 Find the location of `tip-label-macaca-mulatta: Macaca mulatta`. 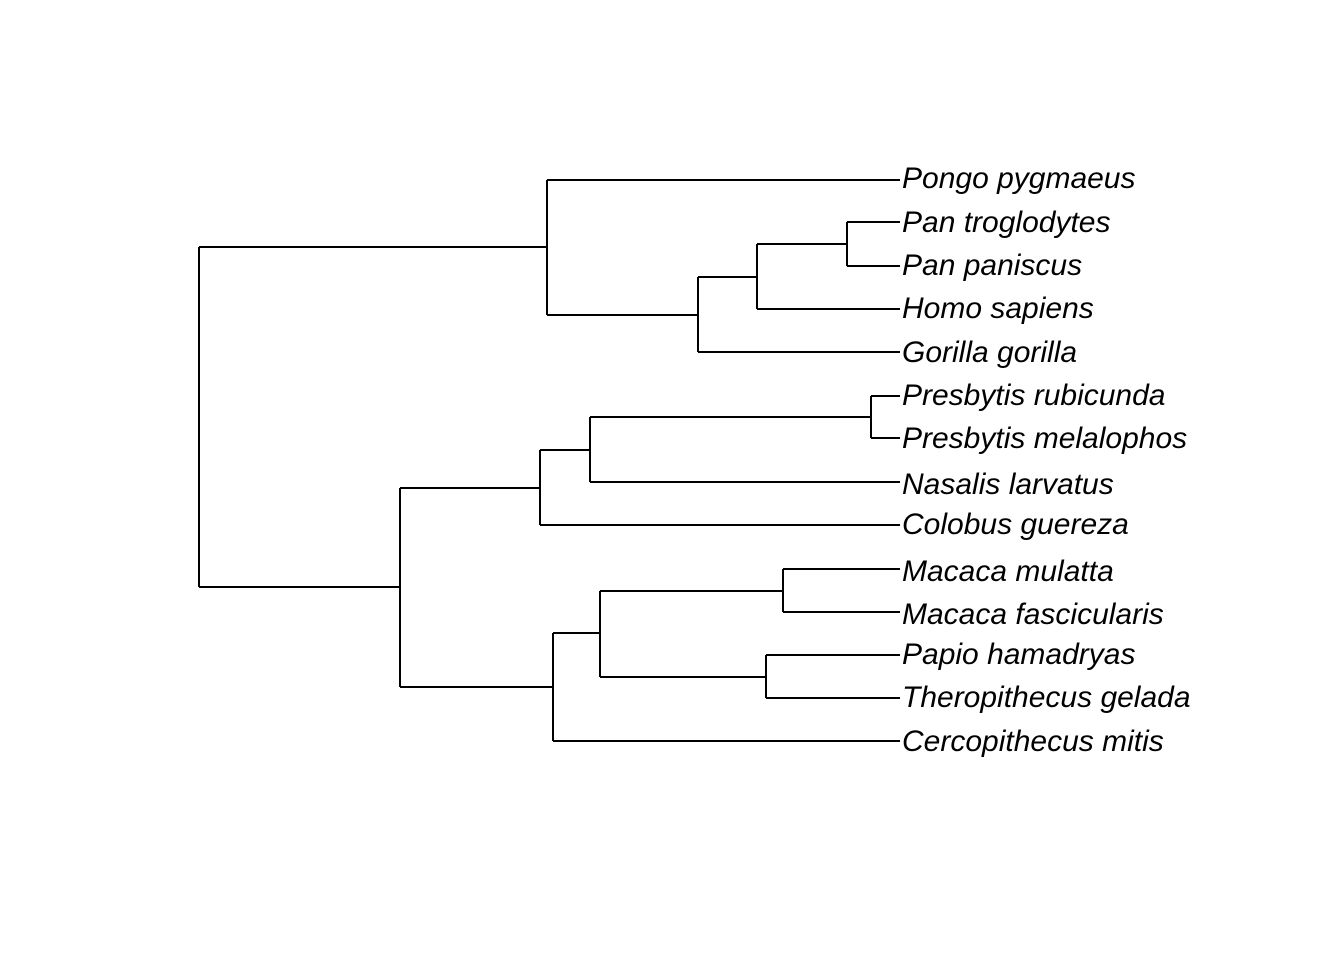

tip-label-macaca-mulatta: Macaca mulatta is located at coordinates (1008, 571).